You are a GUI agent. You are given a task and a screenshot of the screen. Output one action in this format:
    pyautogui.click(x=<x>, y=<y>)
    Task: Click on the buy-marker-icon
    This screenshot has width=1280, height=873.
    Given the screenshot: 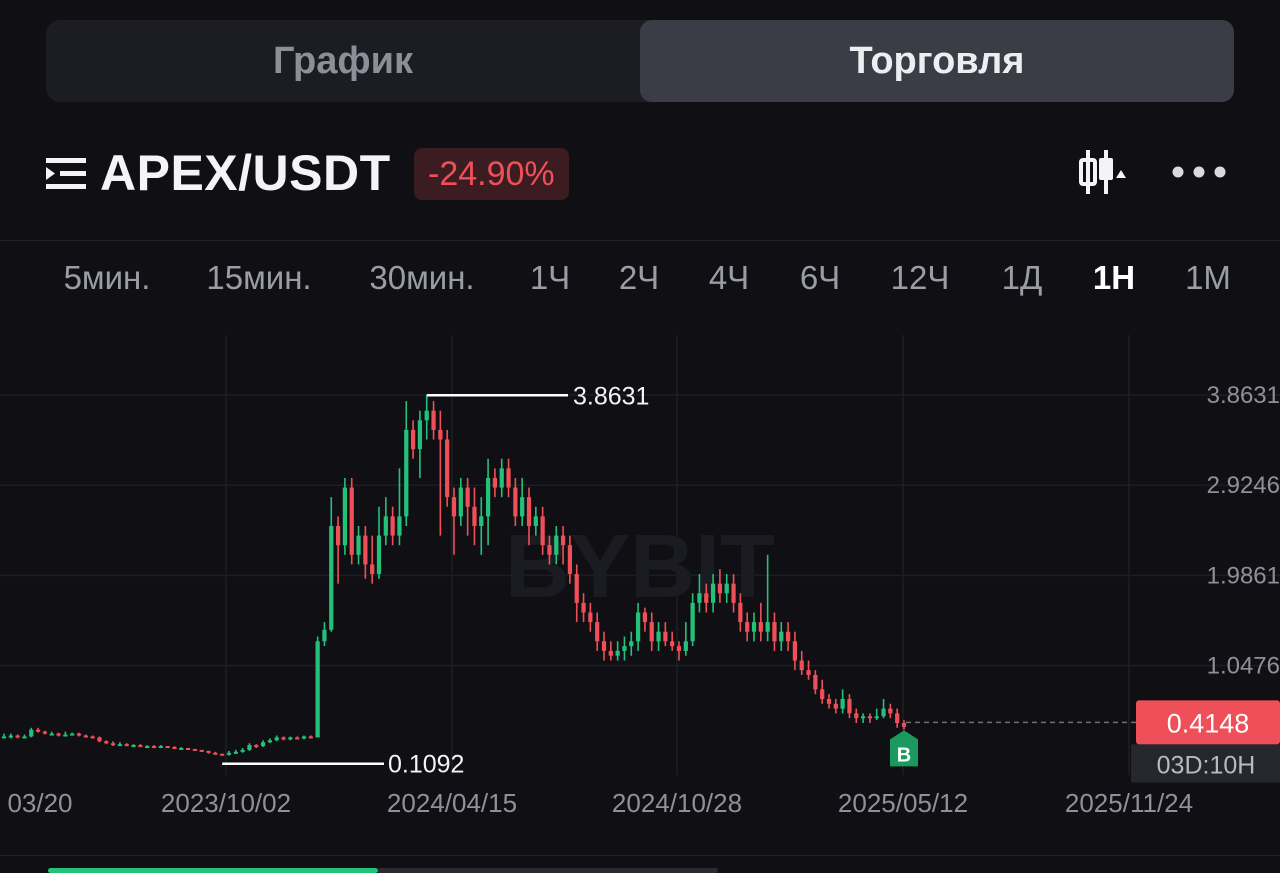 What is the action you would take?
    pyautogui.click(x=904, y=748)
    